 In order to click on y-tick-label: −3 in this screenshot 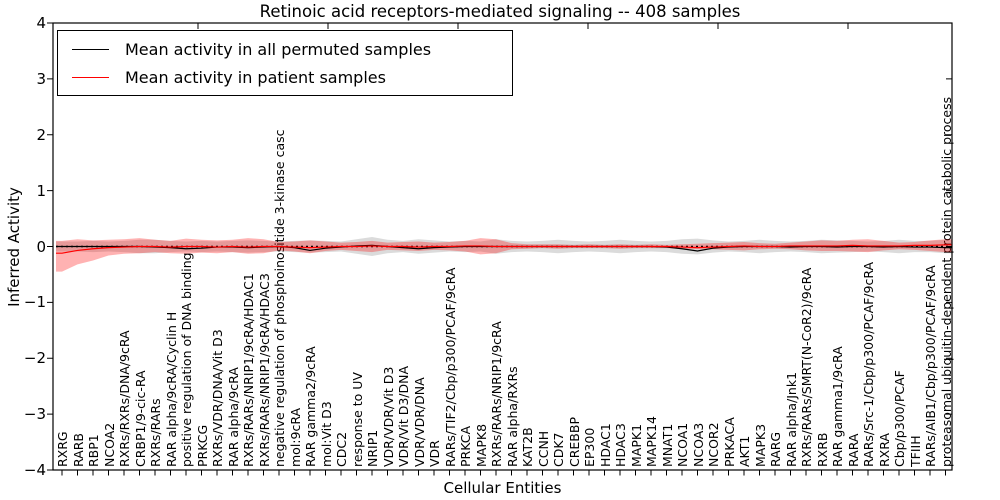, I will do `click(34, 414)`.